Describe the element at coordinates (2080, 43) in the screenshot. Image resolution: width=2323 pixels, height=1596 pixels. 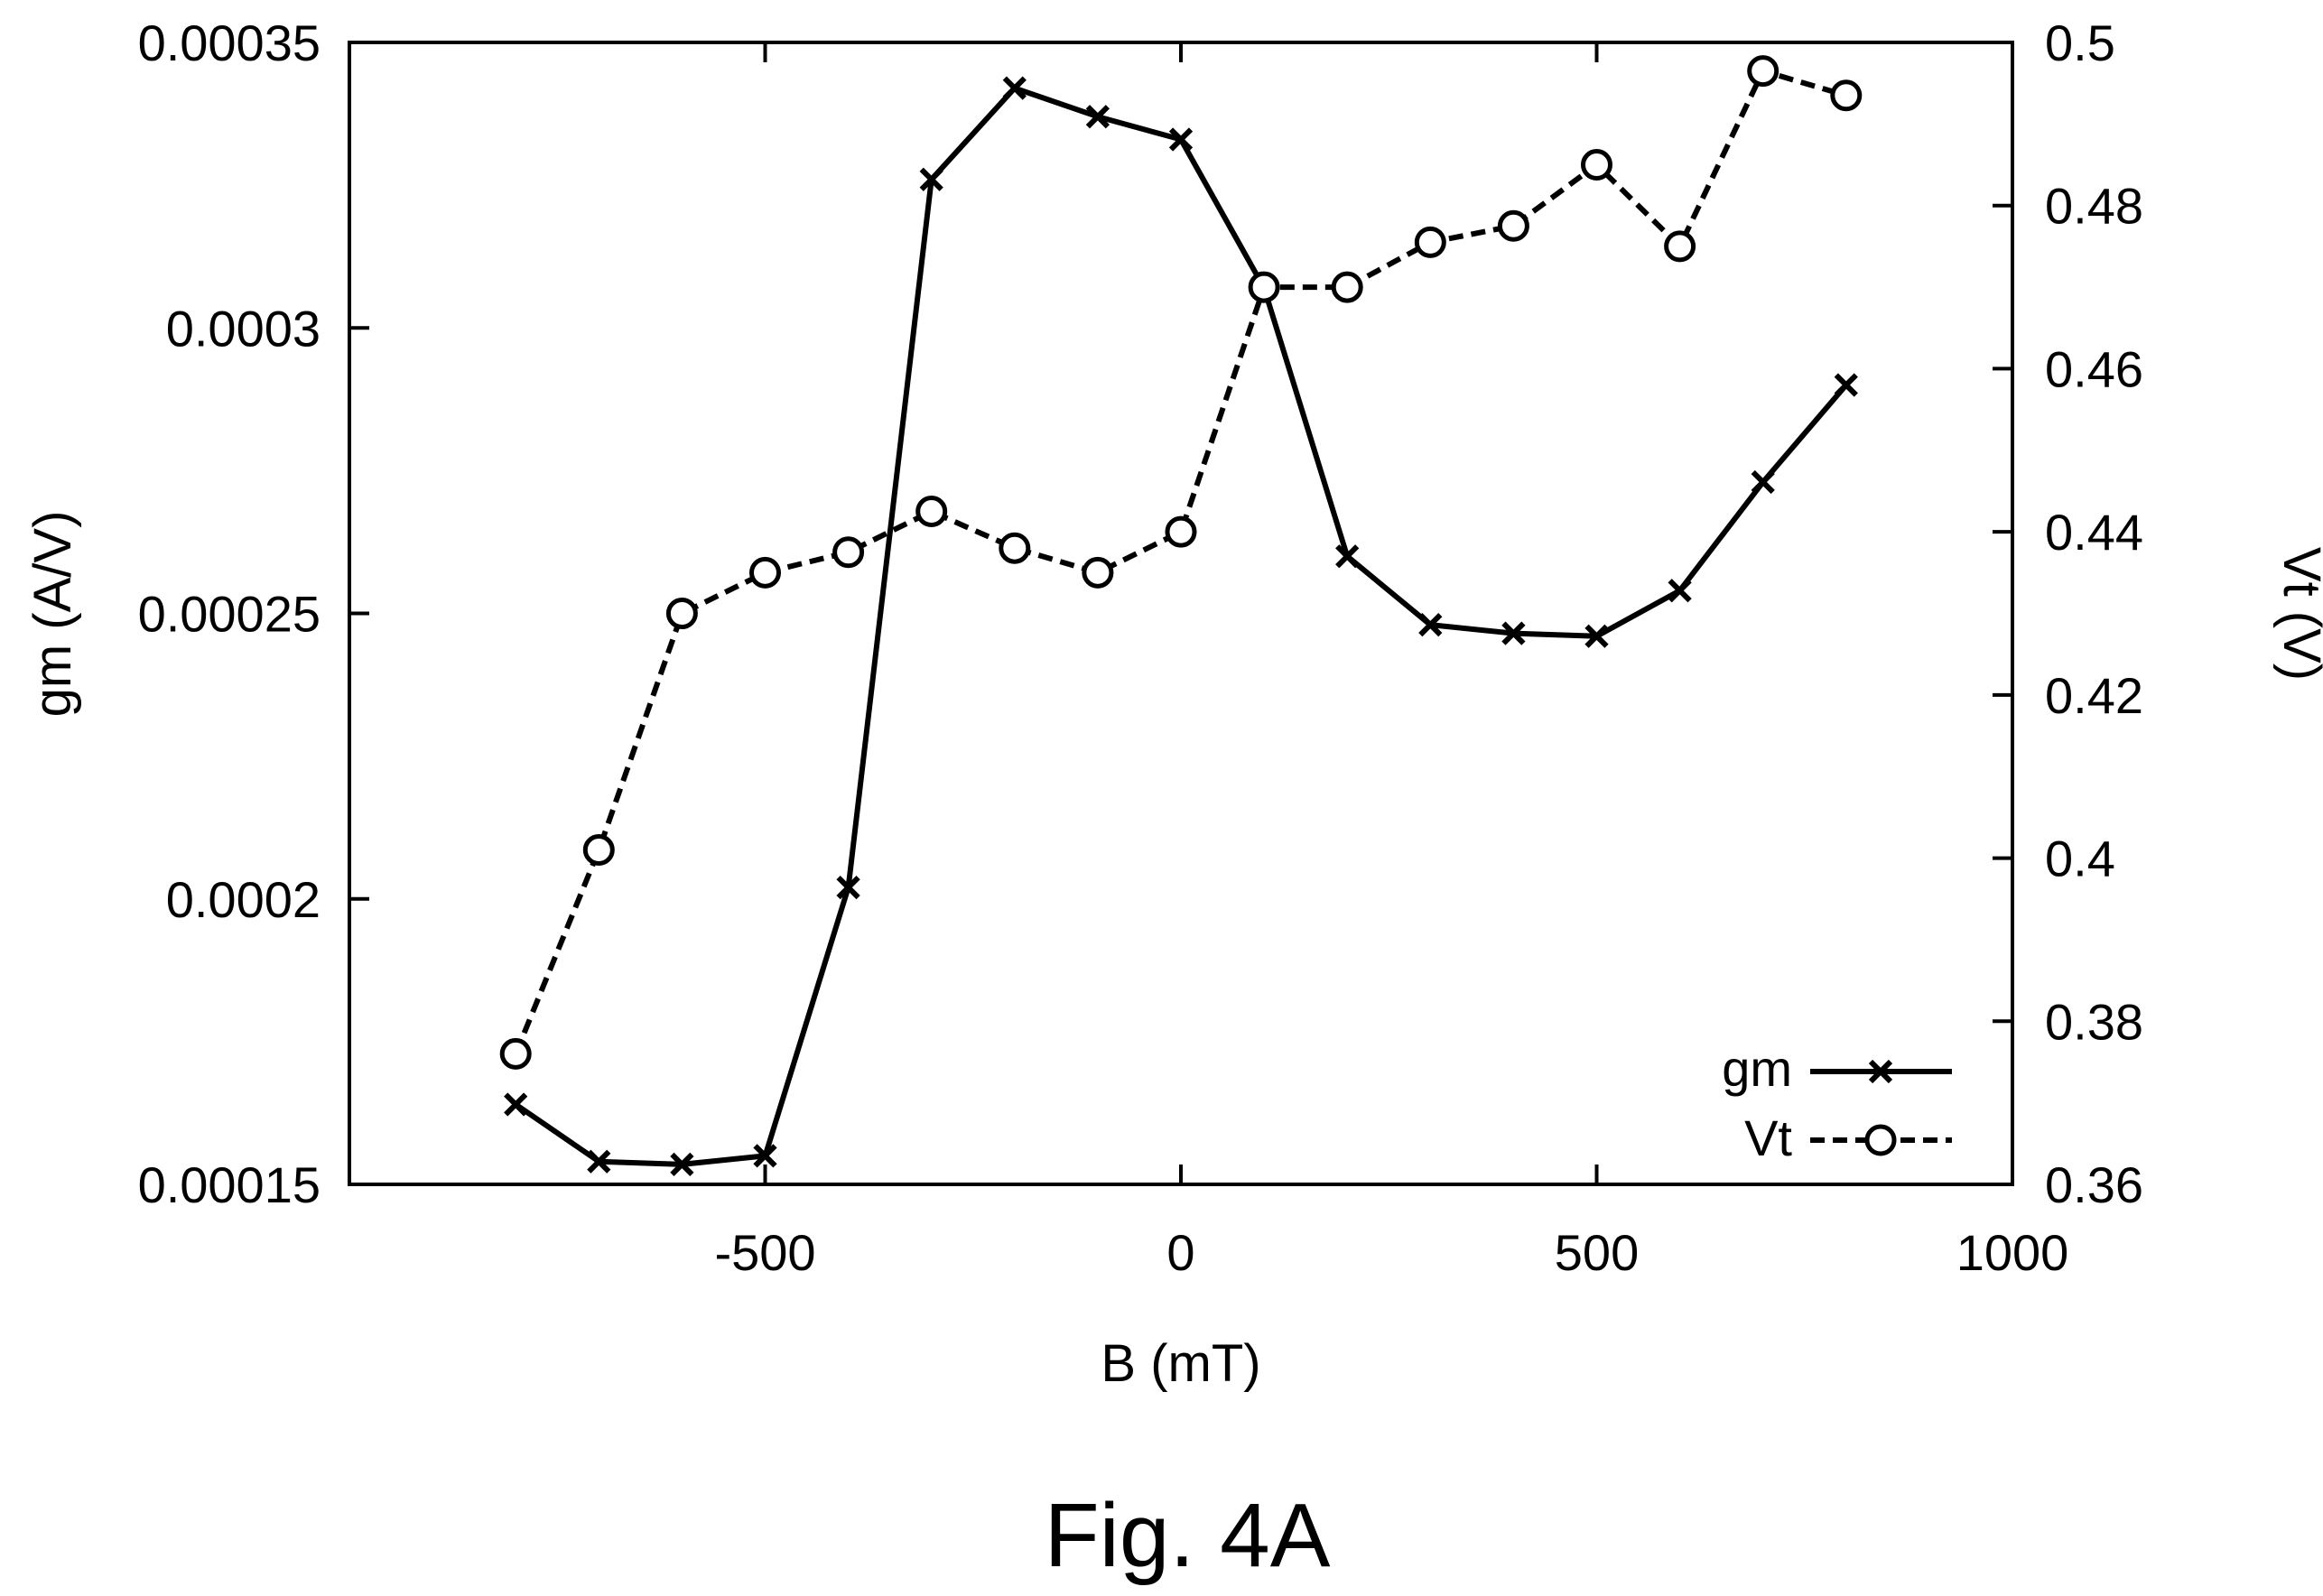
I see `right-y-tick-label: 0.5` at that location.